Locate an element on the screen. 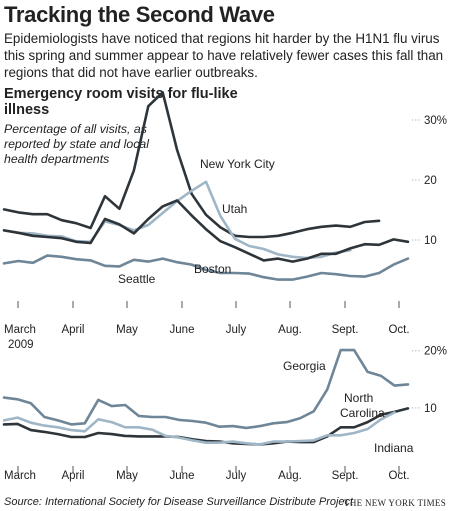 The height and width of the screenshot is (511, 450). series-line-georgia is located at coordinates (206, 389).